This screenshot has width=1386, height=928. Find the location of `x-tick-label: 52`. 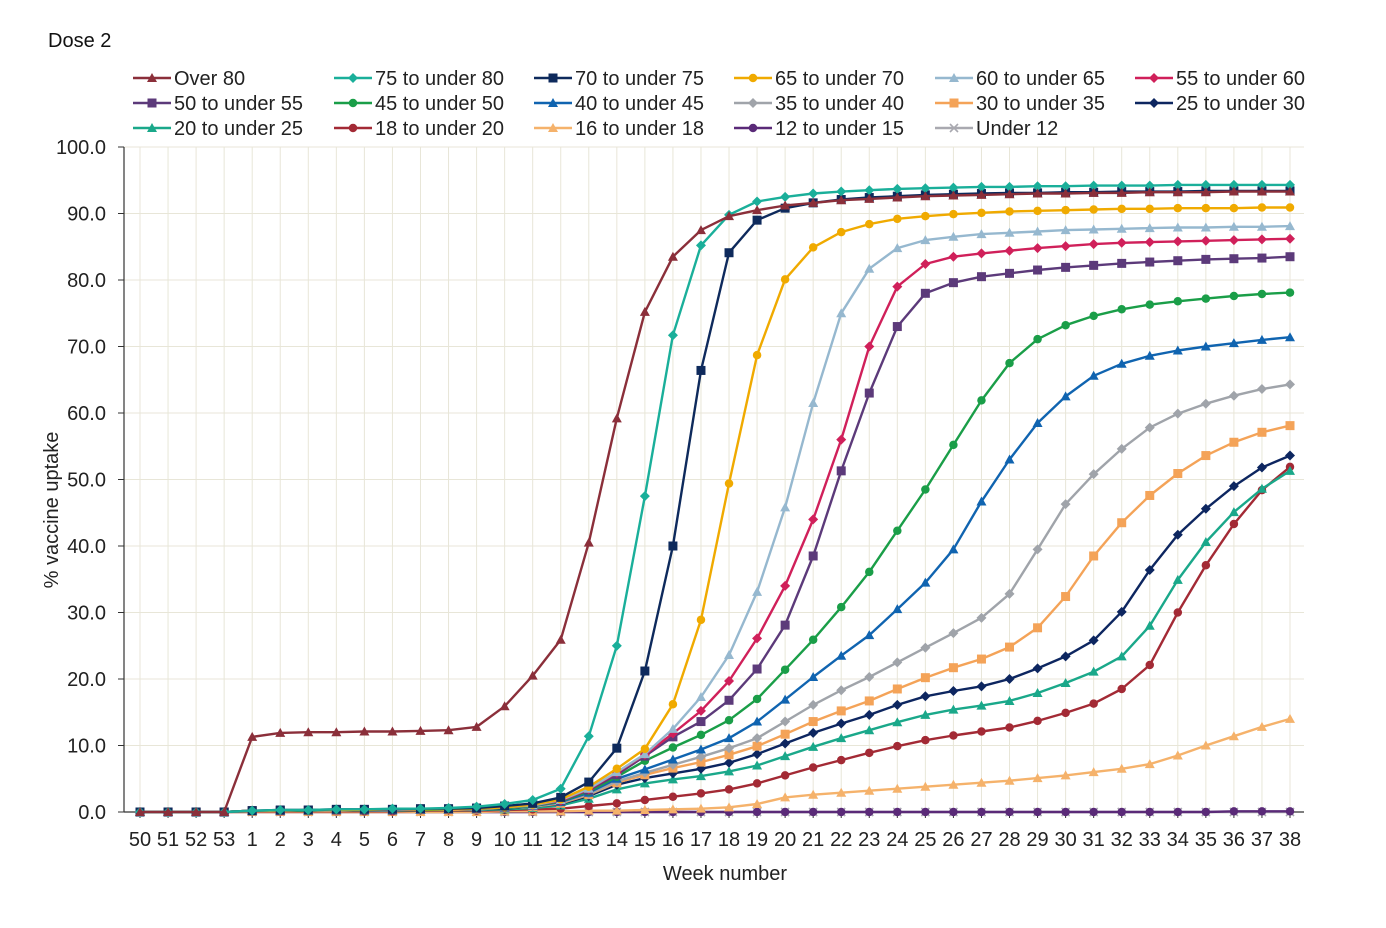

x-tick-label: 52 is located at coordinates (196, 840).